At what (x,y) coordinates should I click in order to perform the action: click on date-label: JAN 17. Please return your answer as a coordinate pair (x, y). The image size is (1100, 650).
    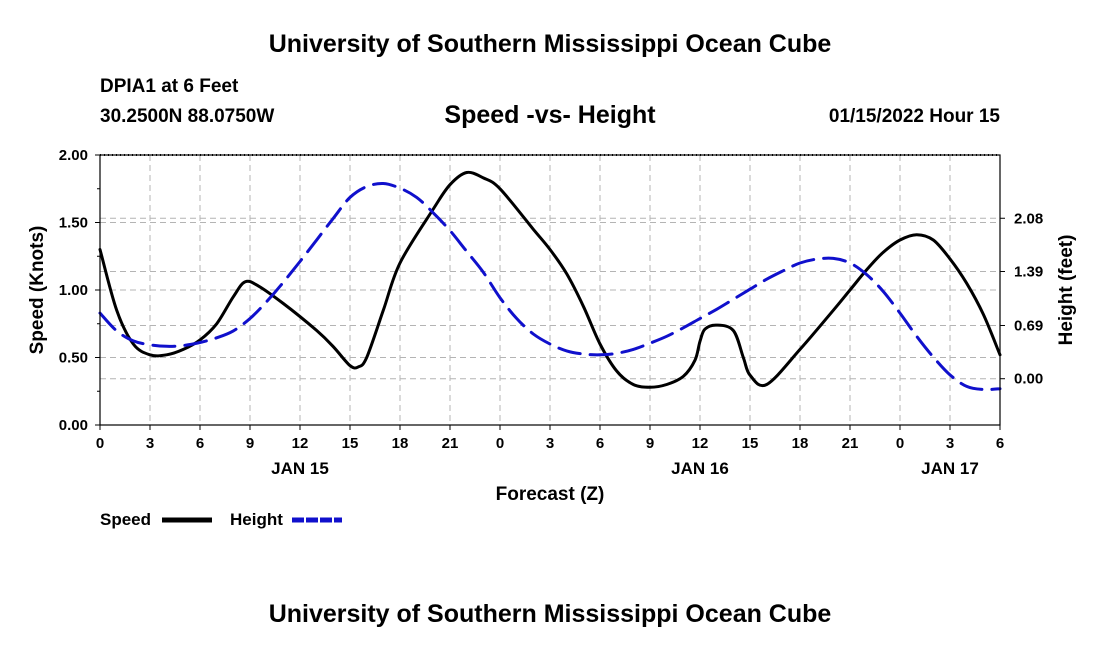
    Looking at the image, I should click on (950, 468).